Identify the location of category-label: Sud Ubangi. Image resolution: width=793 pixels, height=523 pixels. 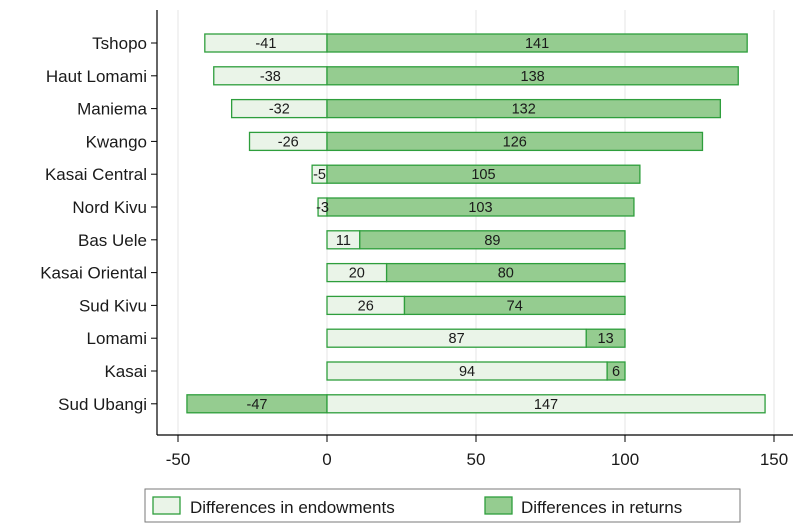
(102, 404).